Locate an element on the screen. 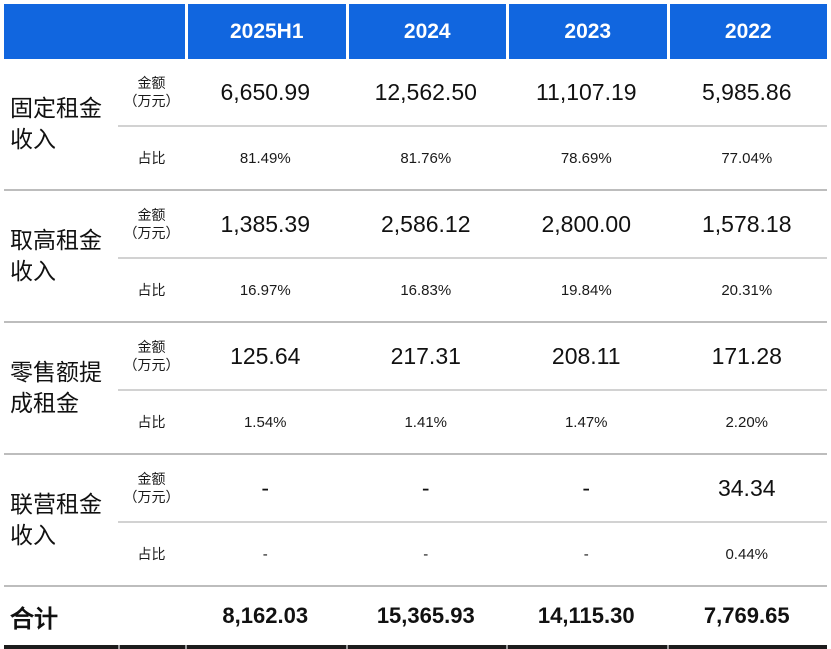 This screenshot has height=649, width=831. amount-value: 11,107.19 is located at coordinates (586, 93).